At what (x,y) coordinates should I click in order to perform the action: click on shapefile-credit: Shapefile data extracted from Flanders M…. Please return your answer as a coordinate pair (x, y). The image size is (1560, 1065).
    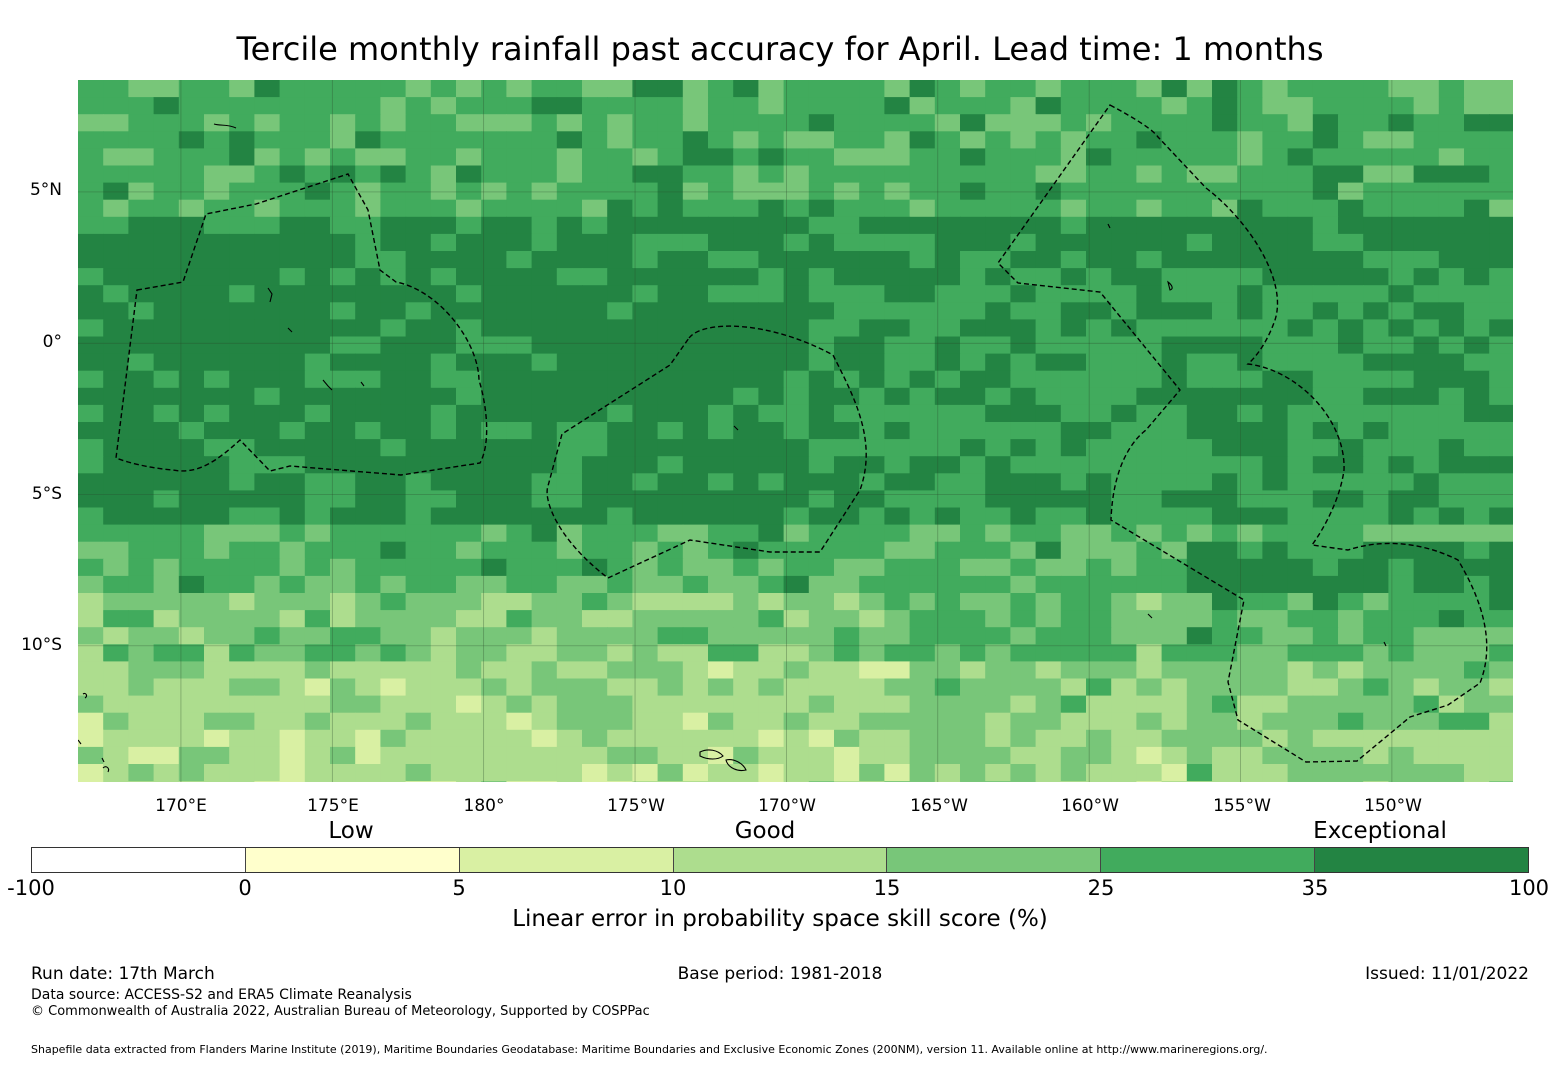
    Looking at the image, I should click on (649, 1049).